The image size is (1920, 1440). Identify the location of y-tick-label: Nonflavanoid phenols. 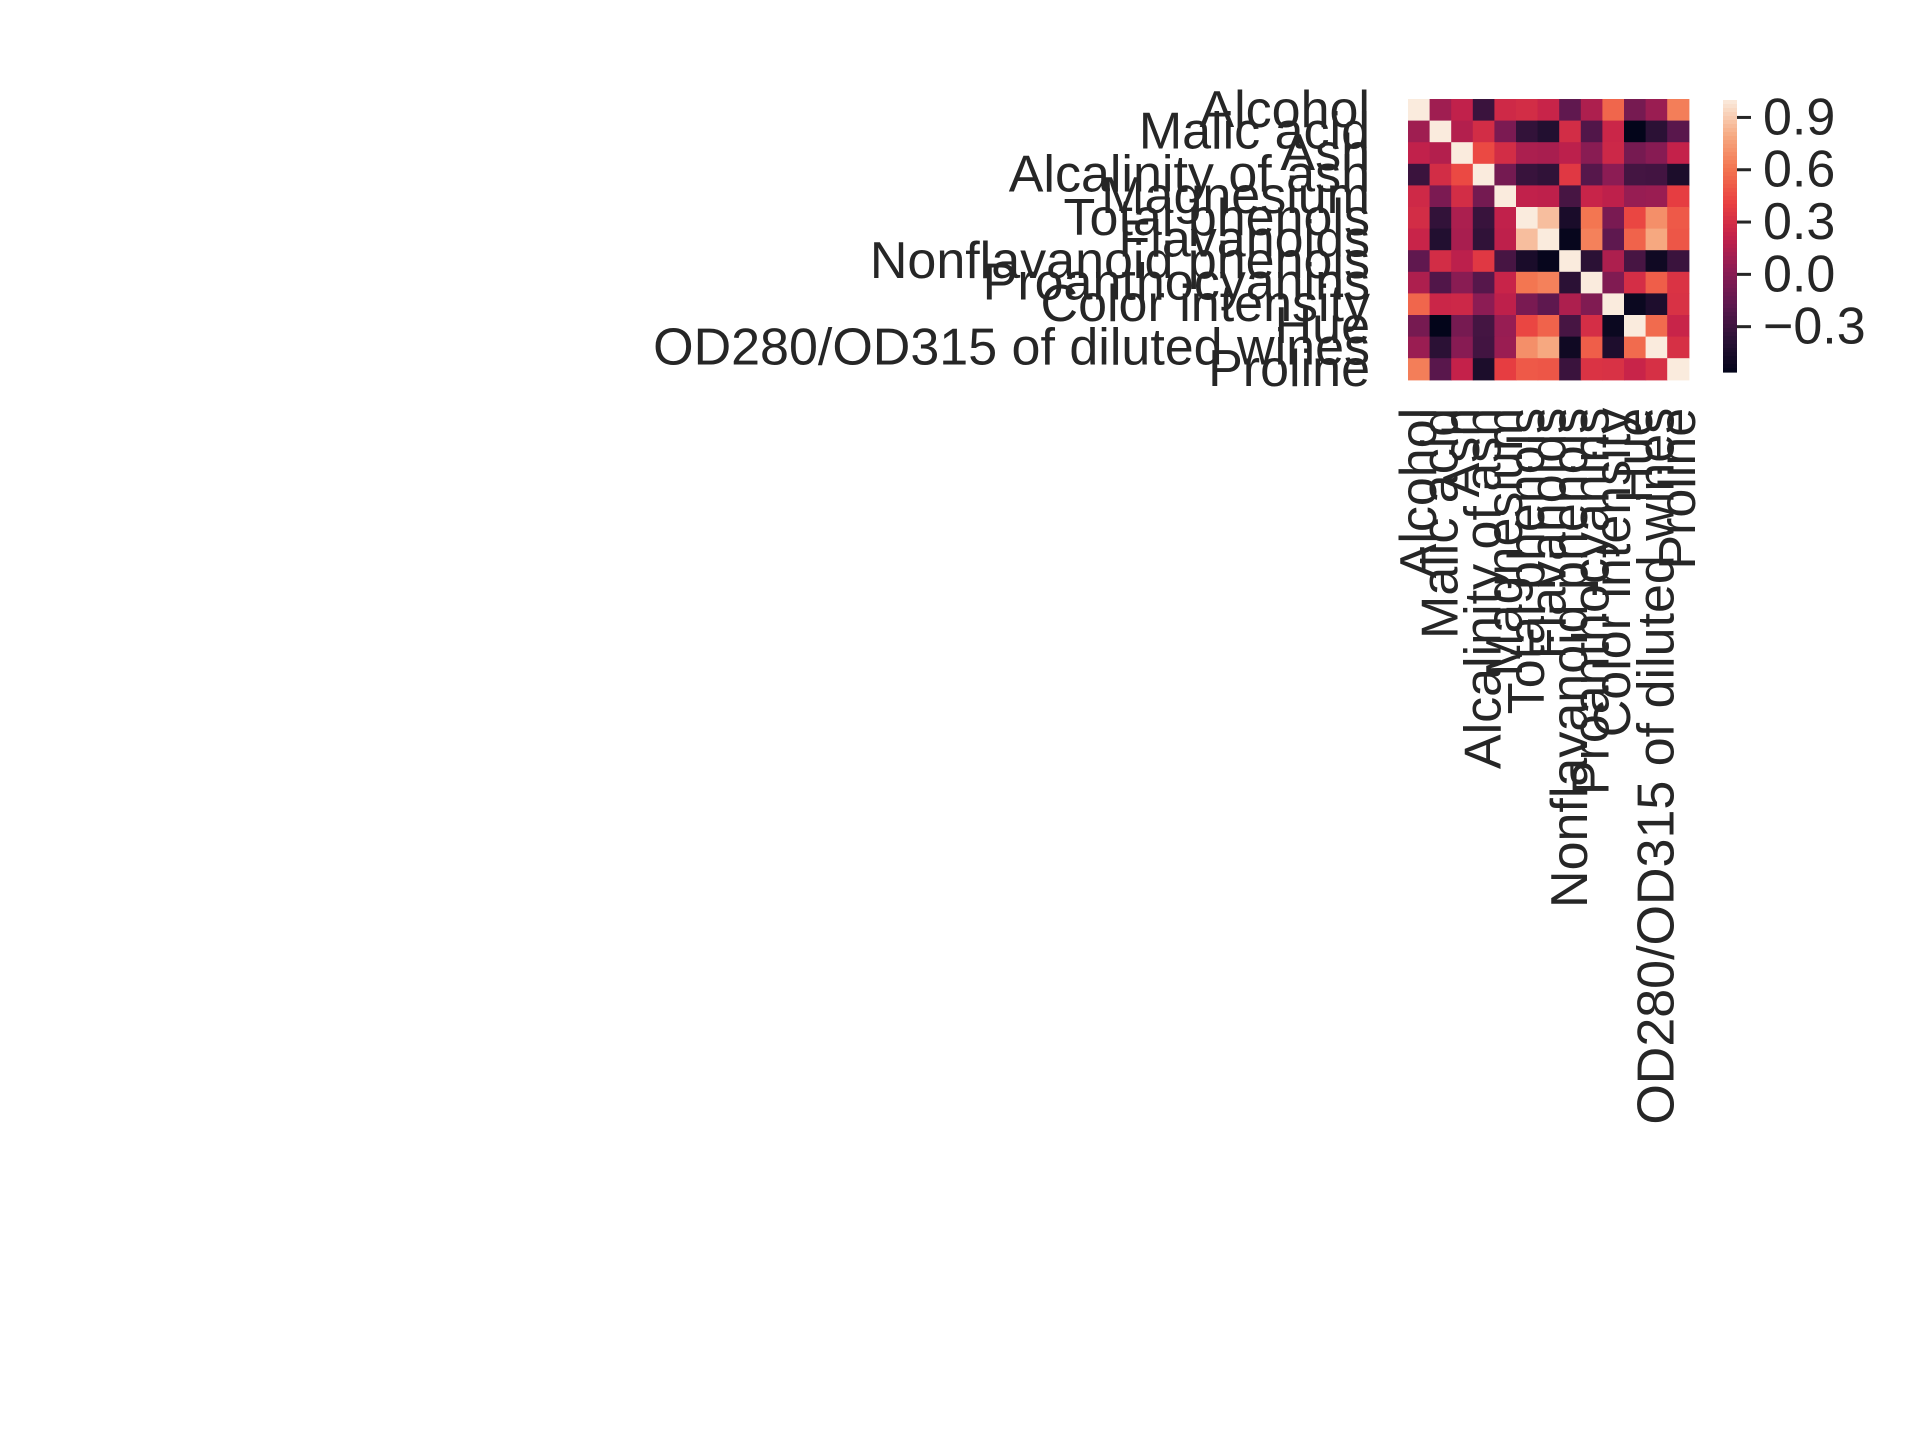
(1120, 261).